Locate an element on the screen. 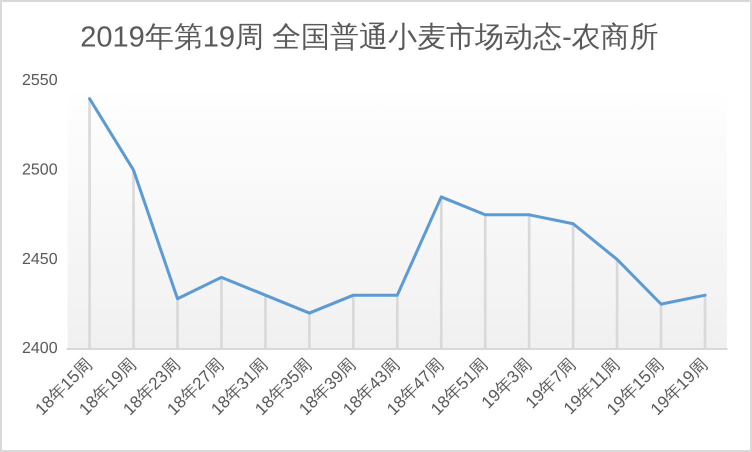 This screenshot has height=452, width=752. y-tick-label: 2550 is located at coordinates (40, 81).